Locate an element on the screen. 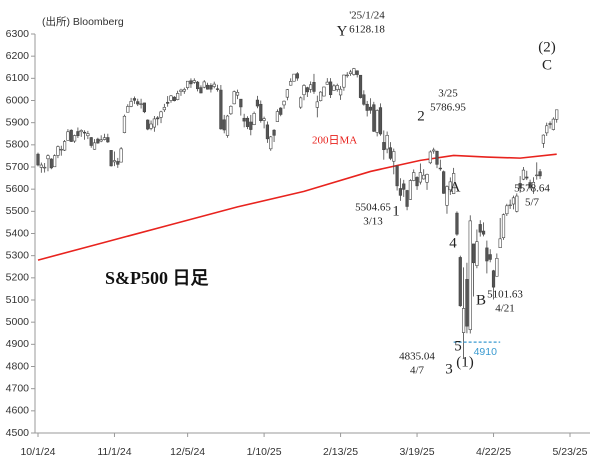 This screenshot has width=604, height=467. annotation: 4/21 is located at coordinates (505, 309).